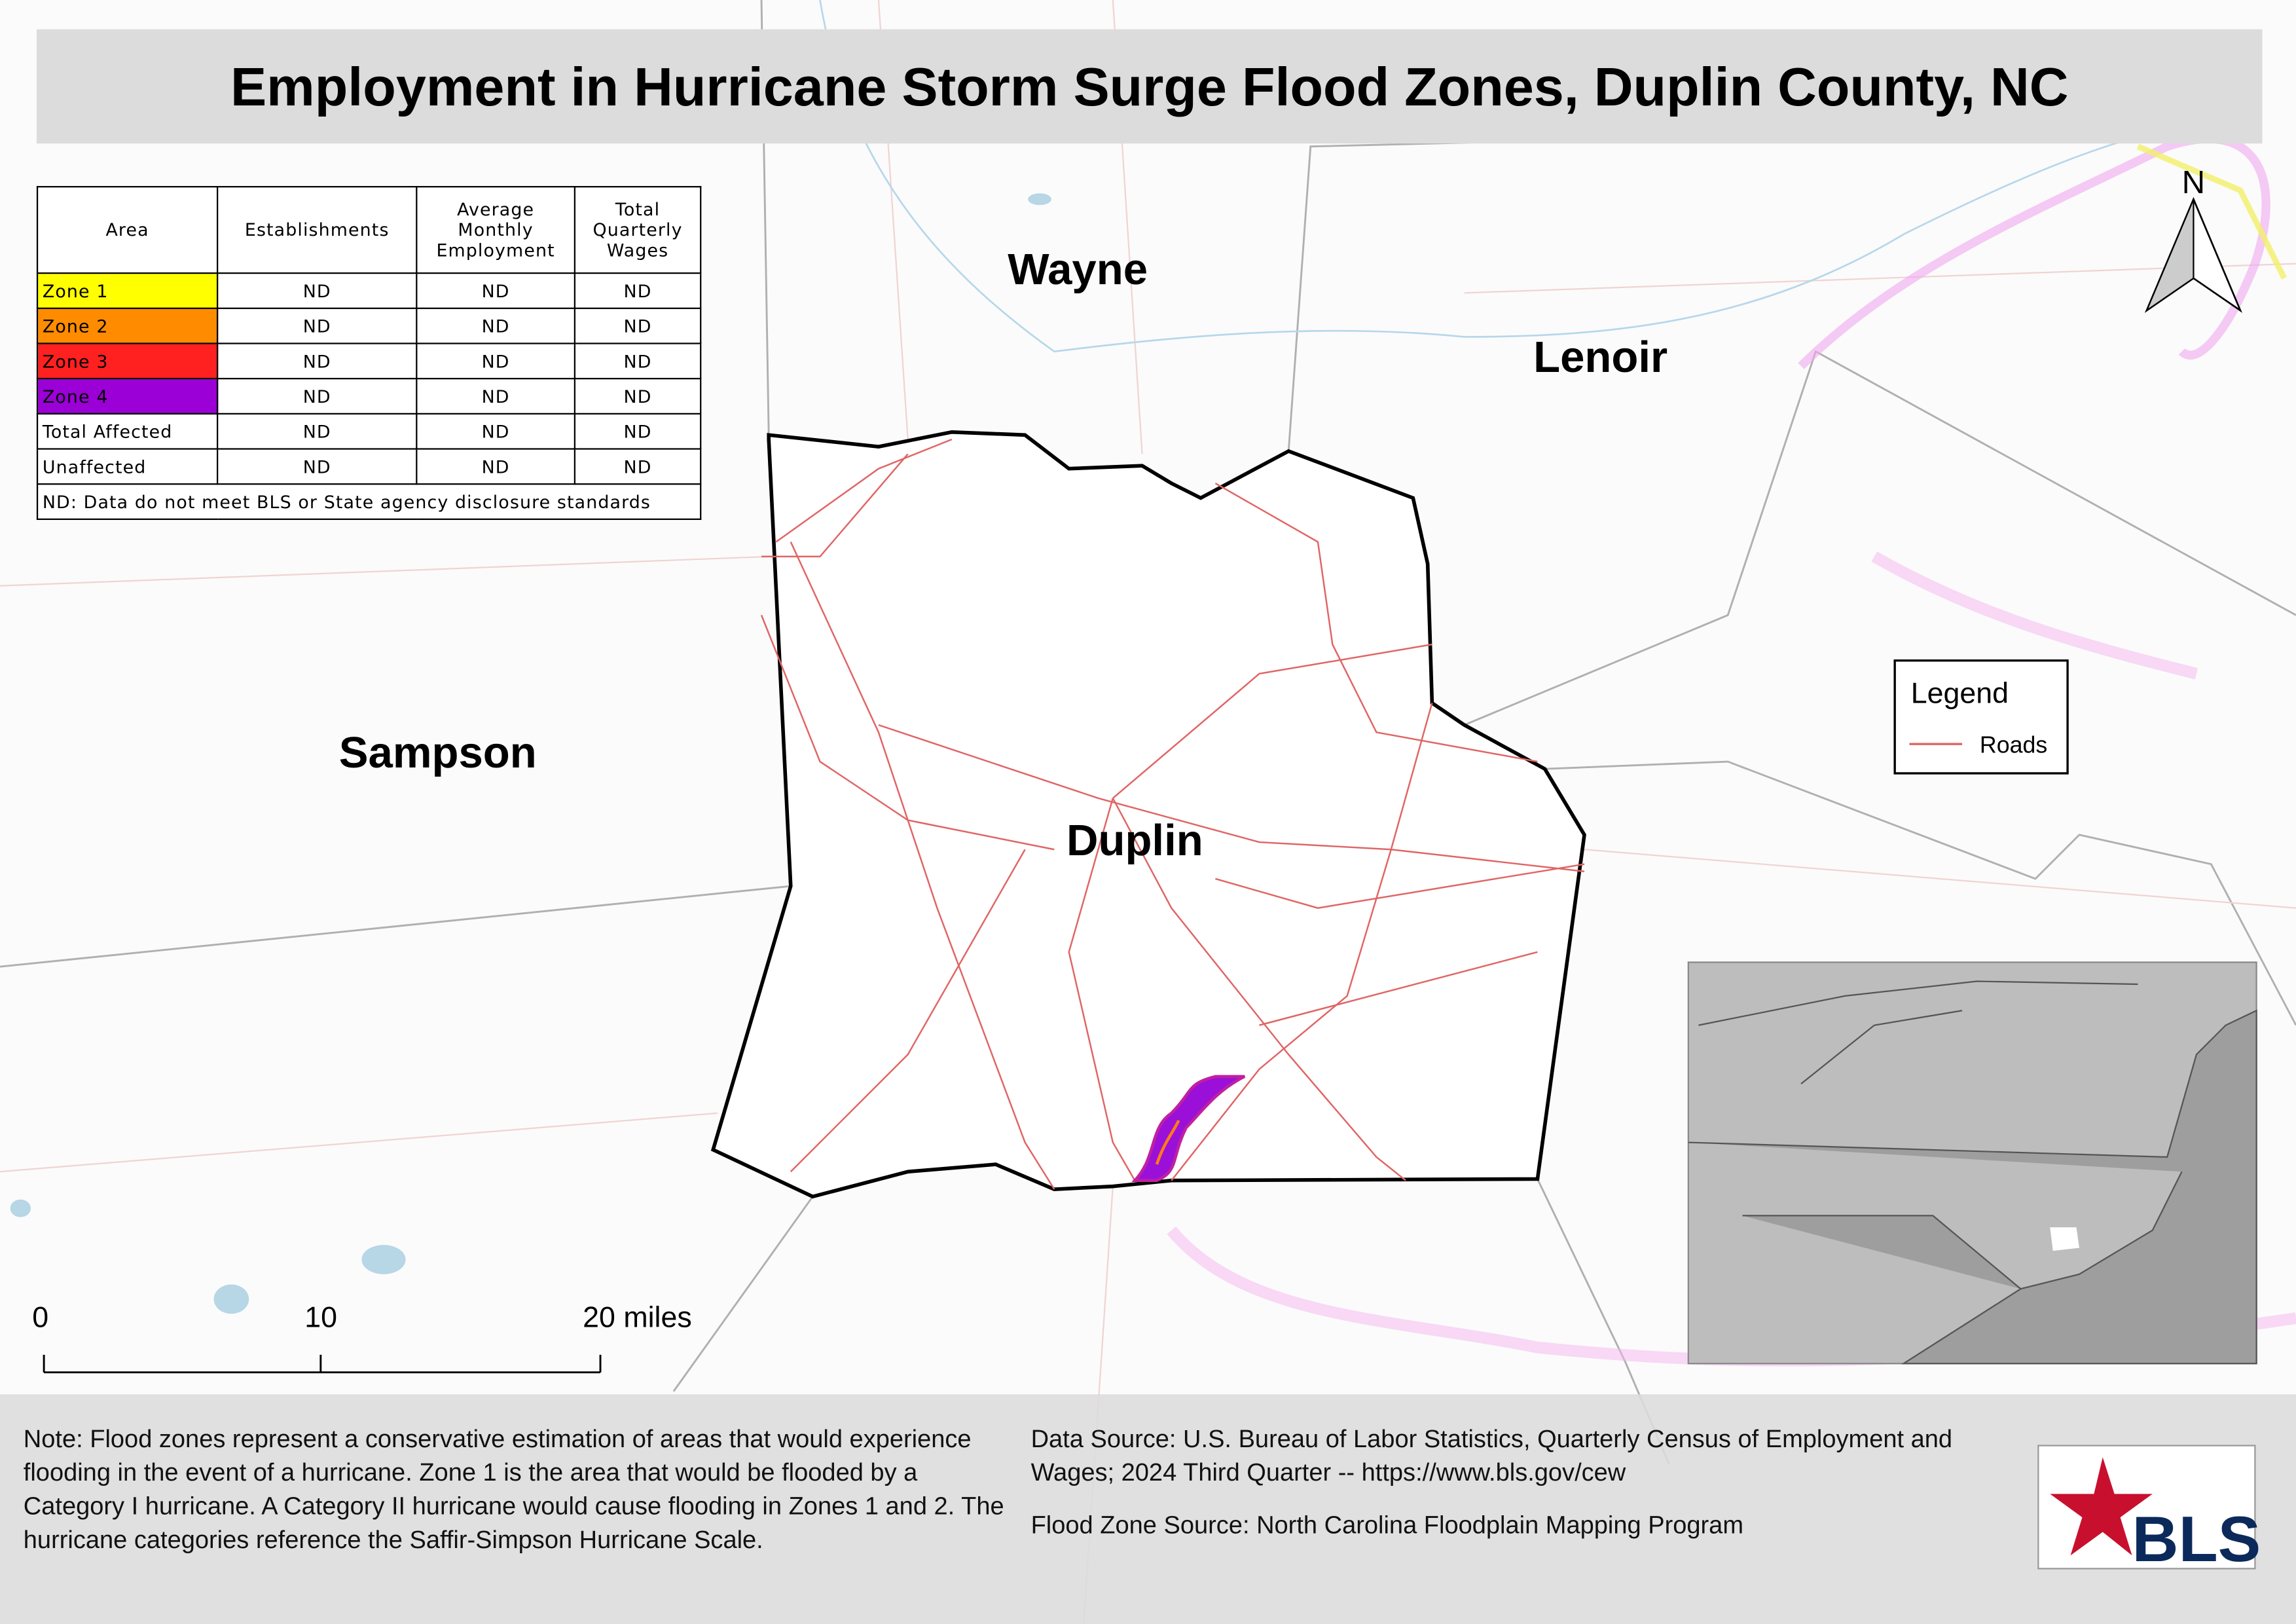 This screenshot has height=1624, width=2296. Describe the element at coordinates (2101, 1506) in the screenshot. I see `logo-star` at that location.